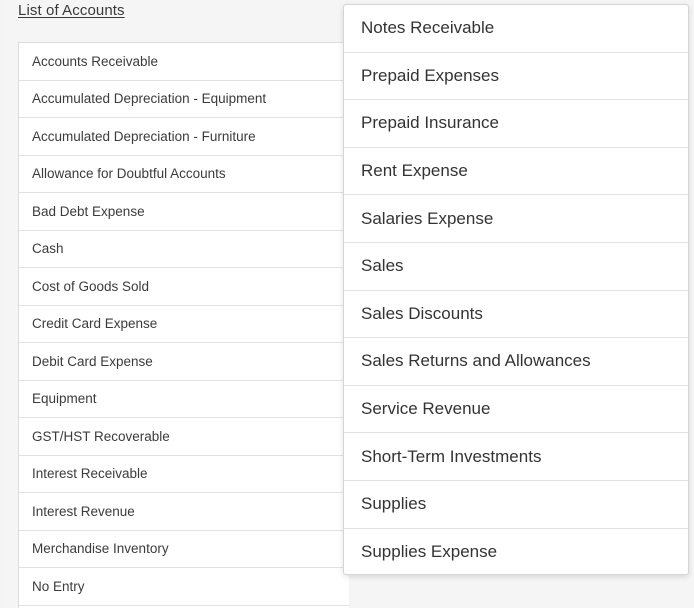 This screenshot has height=608, width=694. What do you see at coordinates (184, 399) in the screenshot?
I see `list-item: Equipment` at bounding box center [184, 399].